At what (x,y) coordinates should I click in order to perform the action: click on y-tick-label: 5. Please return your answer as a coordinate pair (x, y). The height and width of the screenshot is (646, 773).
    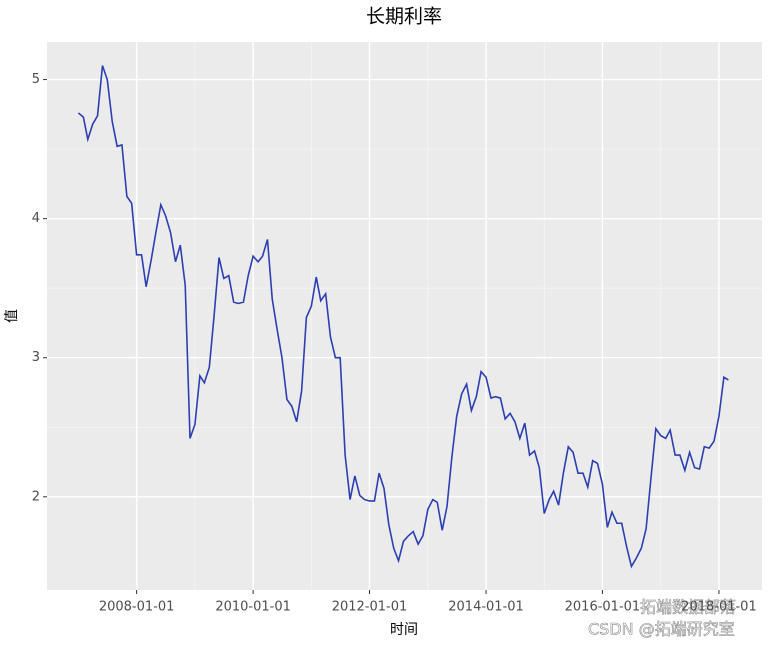
    Looking at the image, I should click on (36, 79).